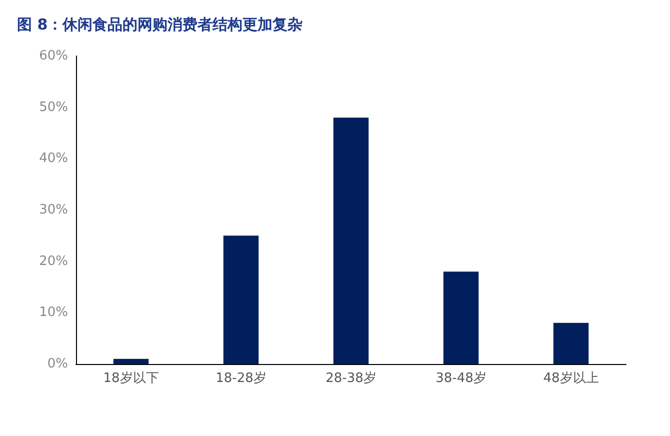 Image resolution: width=670 pixels, height=436 pixels. I want to click on x-tick-label: 28-38岁, so click(351, 378).